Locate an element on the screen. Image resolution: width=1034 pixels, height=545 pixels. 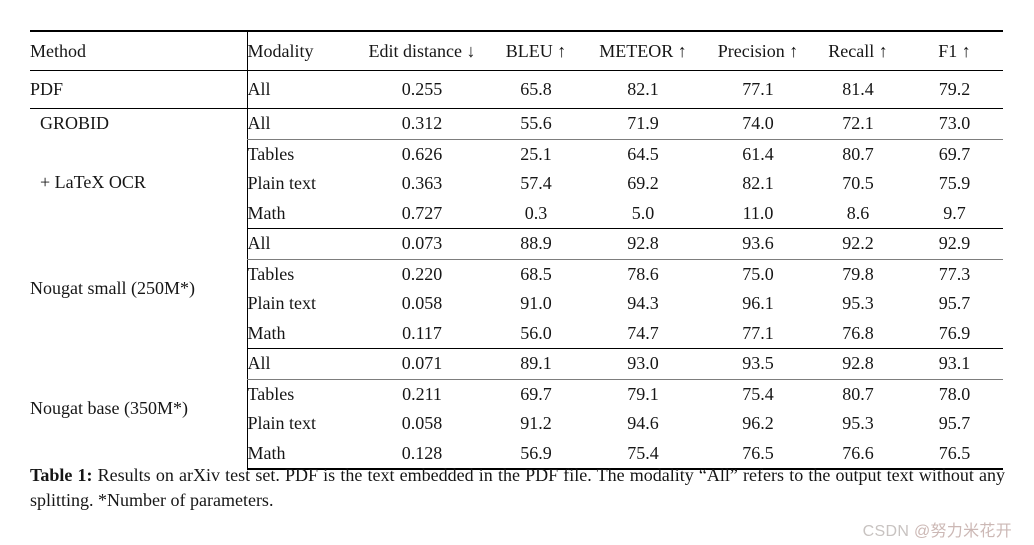
metric-cell: 91.2 is located at coordinates (536, 423).